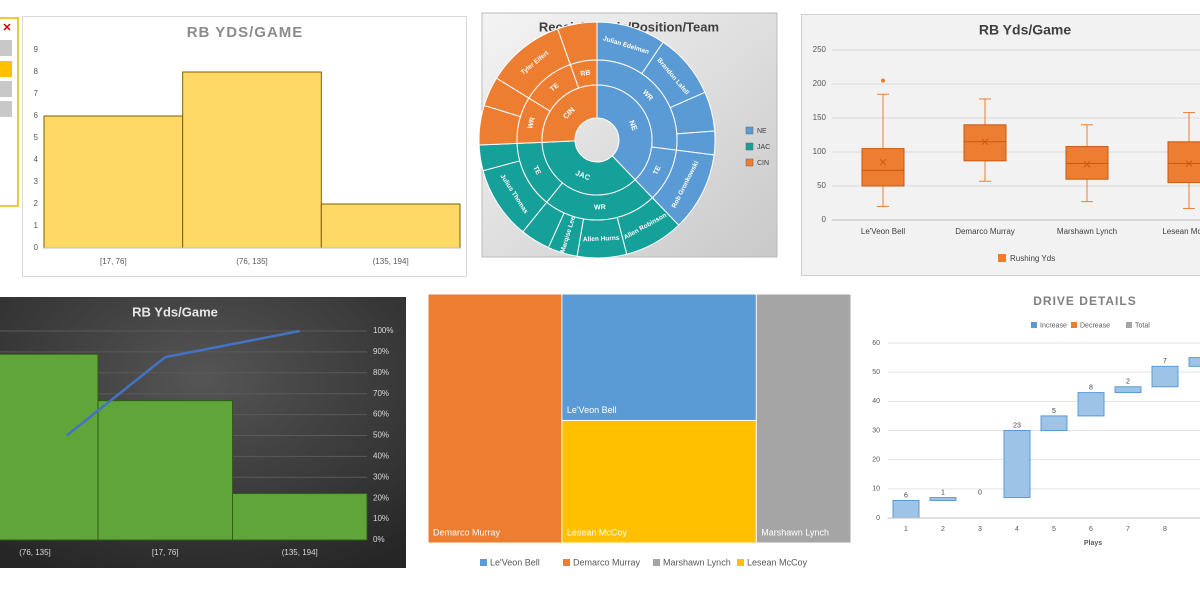 Image resolution: width=1200 pixels, height=600 pixels. Describe the element at coordinates (36, 159) in the screenshot. I see `y-tick-label: 4` at that location.